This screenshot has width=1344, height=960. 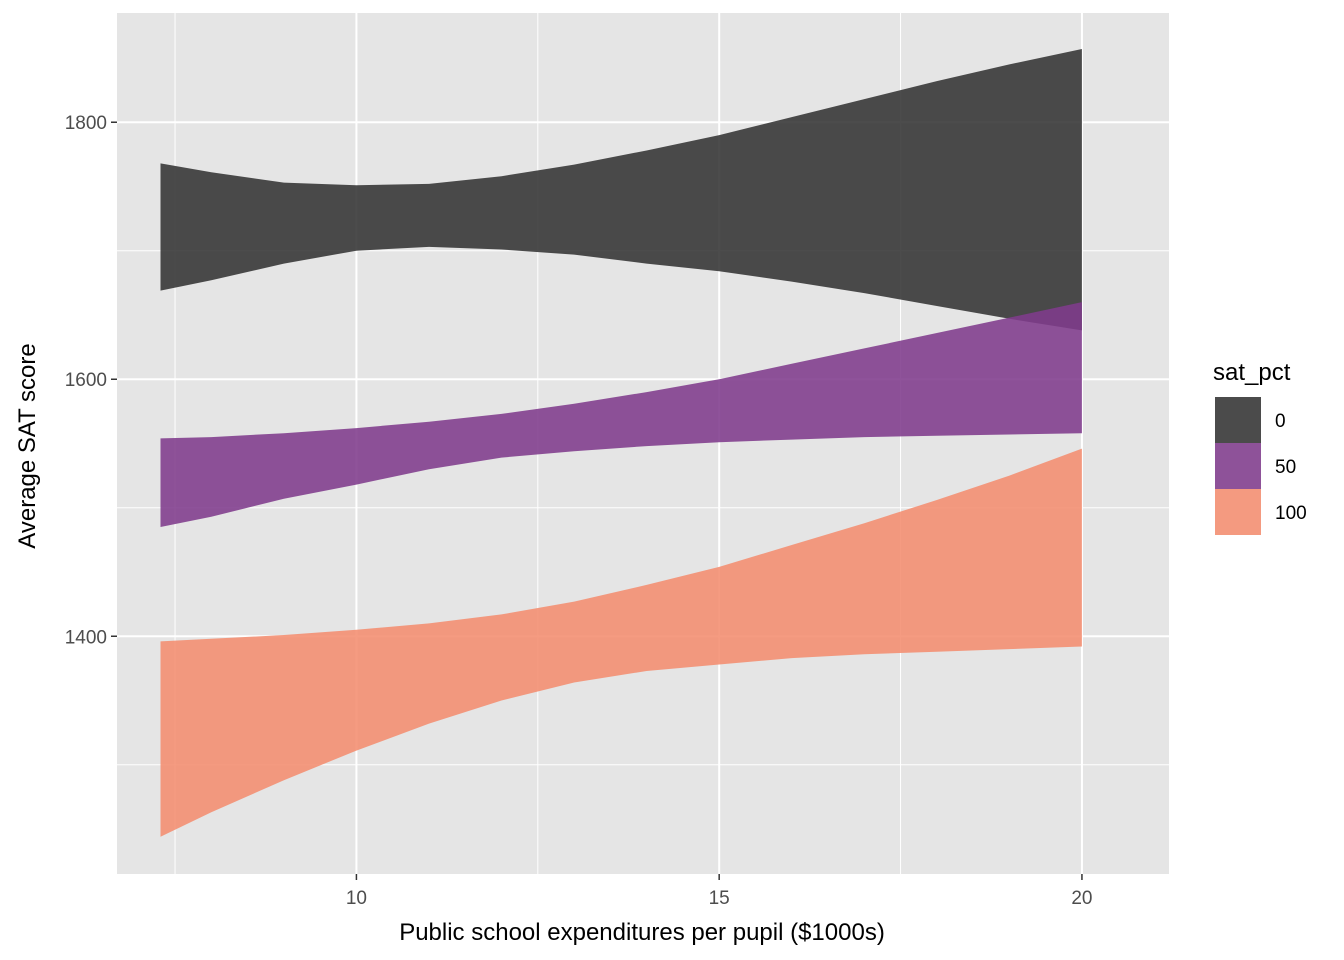 What do you see at coordinates (719, 898) in the screenshot?
I see `x-tick-label: 15` at bounding box center [719, 898].